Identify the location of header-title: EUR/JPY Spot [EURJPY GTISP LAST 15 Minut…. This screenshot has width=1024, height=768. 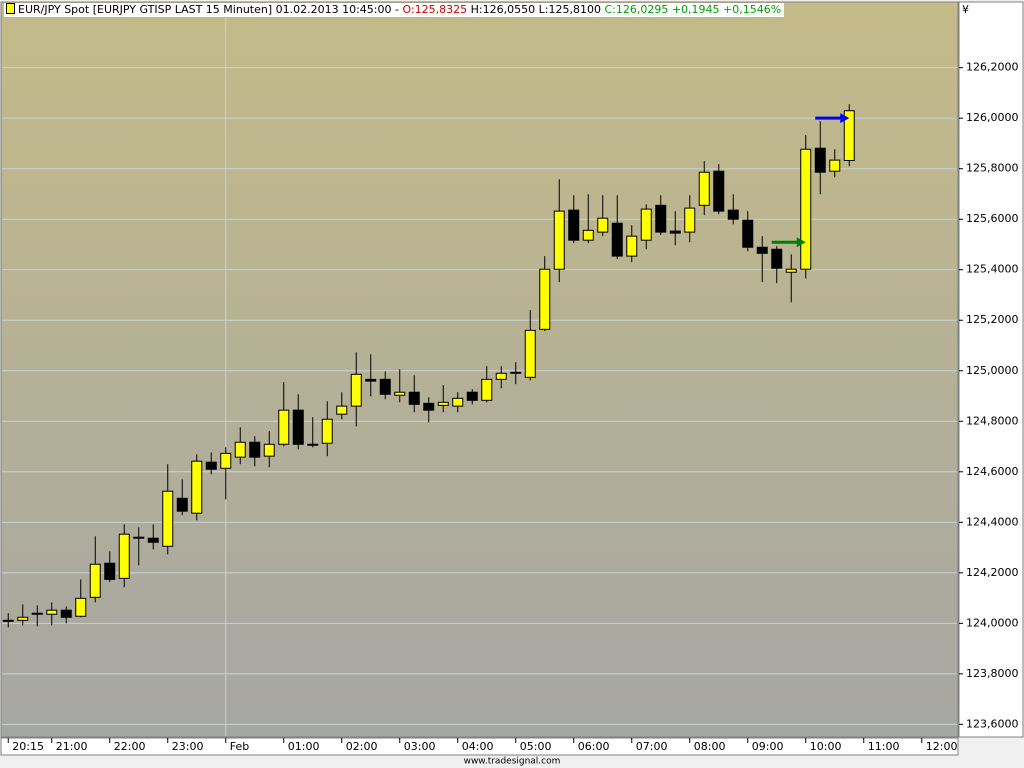
(208, 9).